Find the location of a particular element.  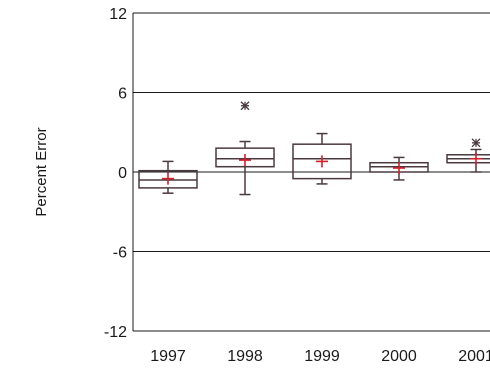

x-tick-label: 1997 is located at coordinates (168, 356).